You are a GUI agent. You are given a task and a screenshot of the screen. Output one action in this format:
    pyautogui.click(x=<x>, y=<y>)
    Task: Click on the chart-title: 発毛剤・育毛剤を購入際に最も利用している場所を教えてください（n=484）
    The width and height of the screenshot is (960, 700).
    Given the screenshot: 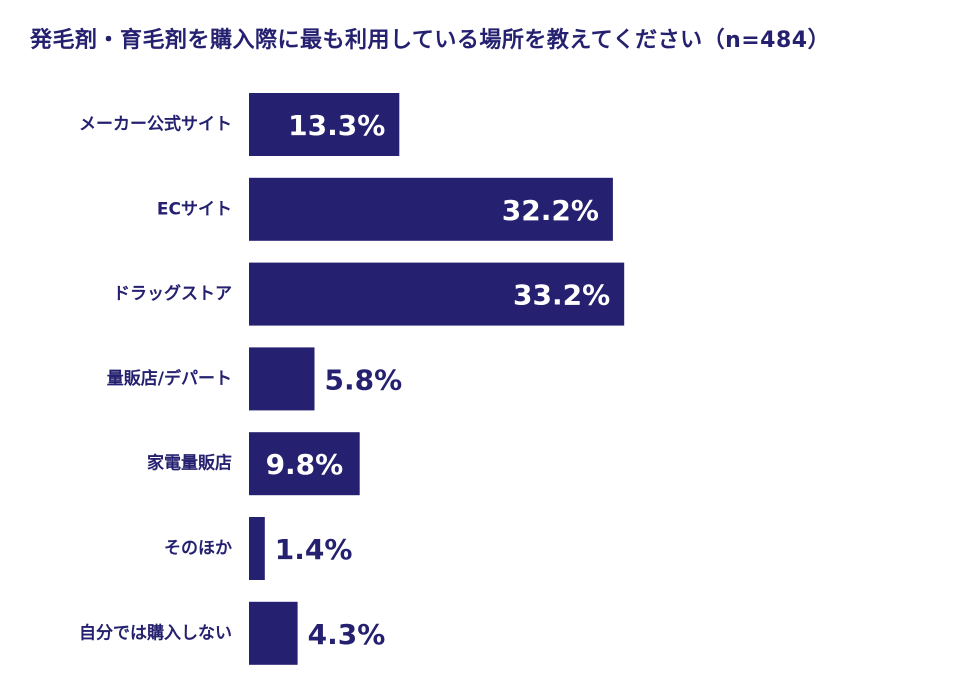 What is the action you would take?
    pyautogui.click(x=430, y=40)
    